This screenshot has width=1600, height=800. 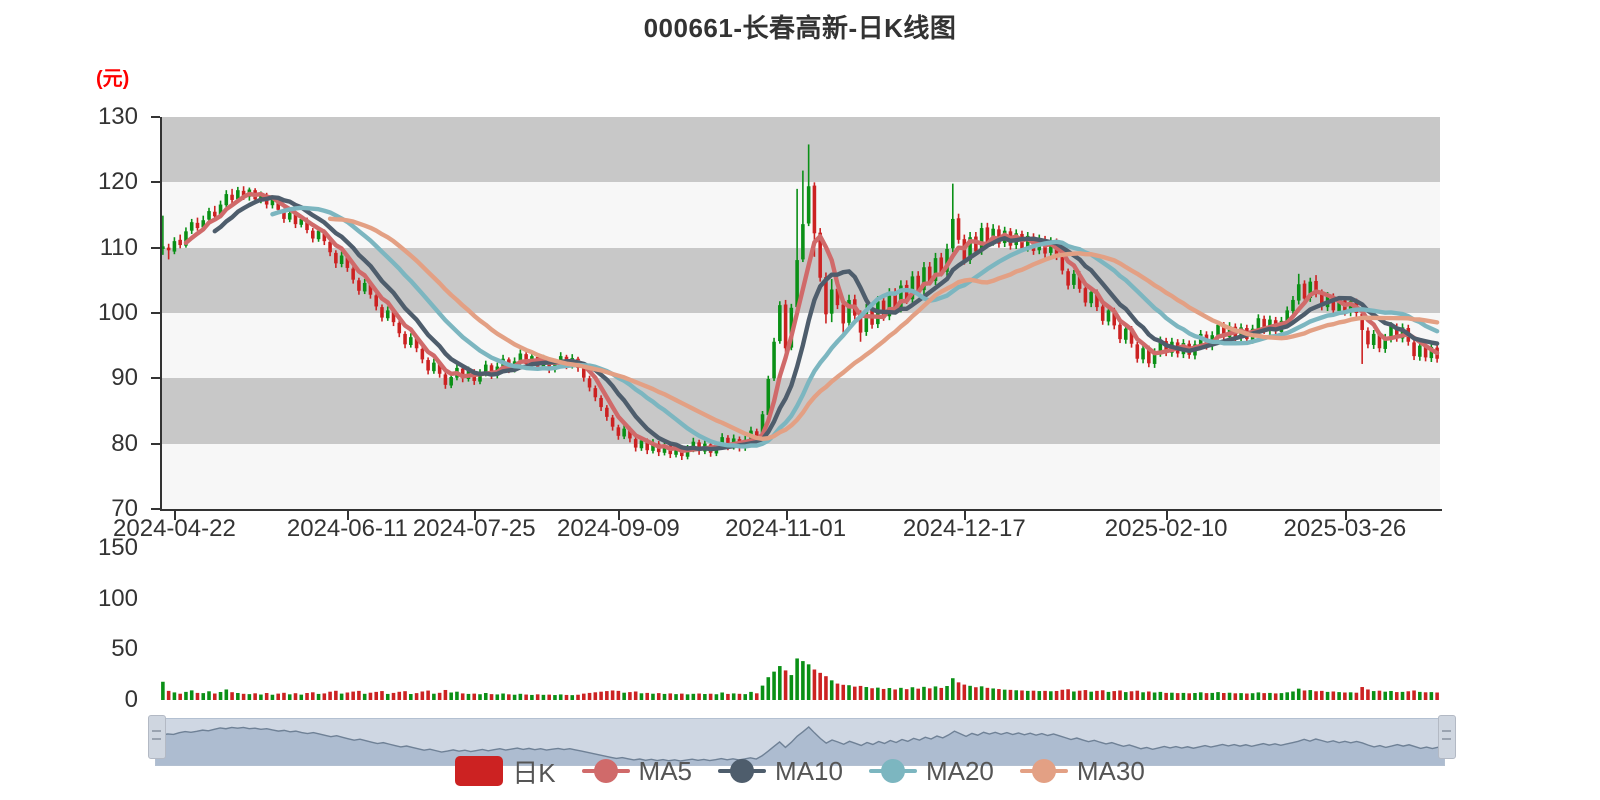 I want to click on legend-item-ma20: MA20, so click(x=931, y=771).